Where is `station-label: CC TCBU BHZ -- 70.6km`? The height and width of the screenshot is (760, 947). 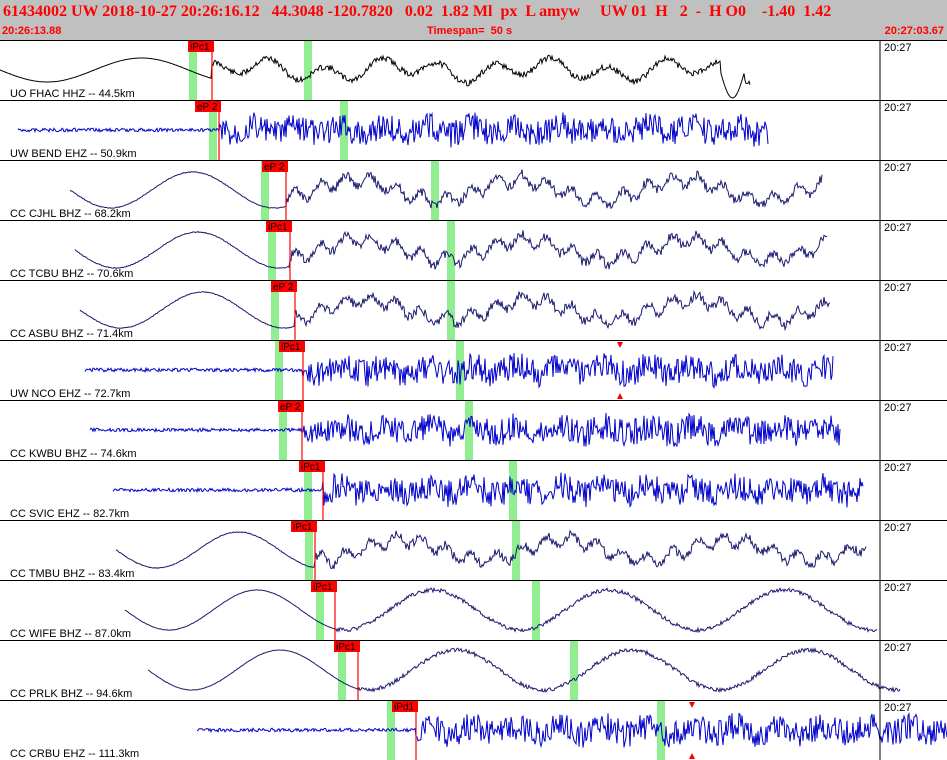
station-label: CC TCBU BHZ -- 70.6km is located at coordinates (71, 274).